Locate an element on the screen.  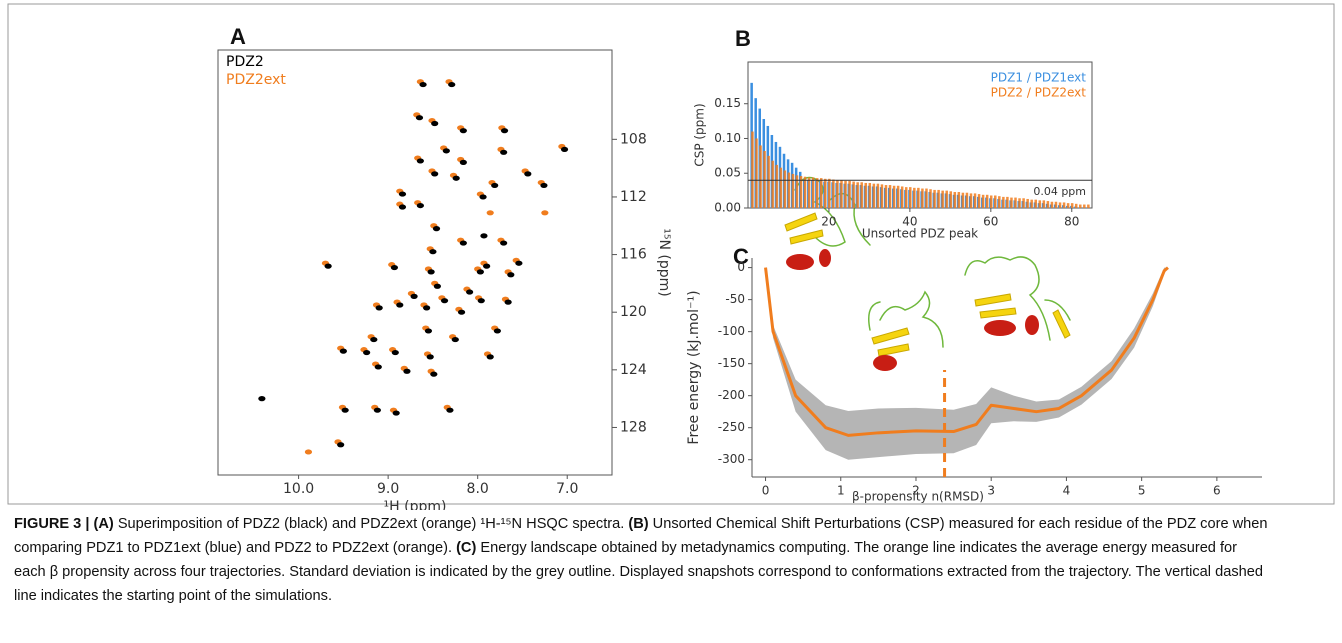
snapshots is located at coordinates (927, 273).